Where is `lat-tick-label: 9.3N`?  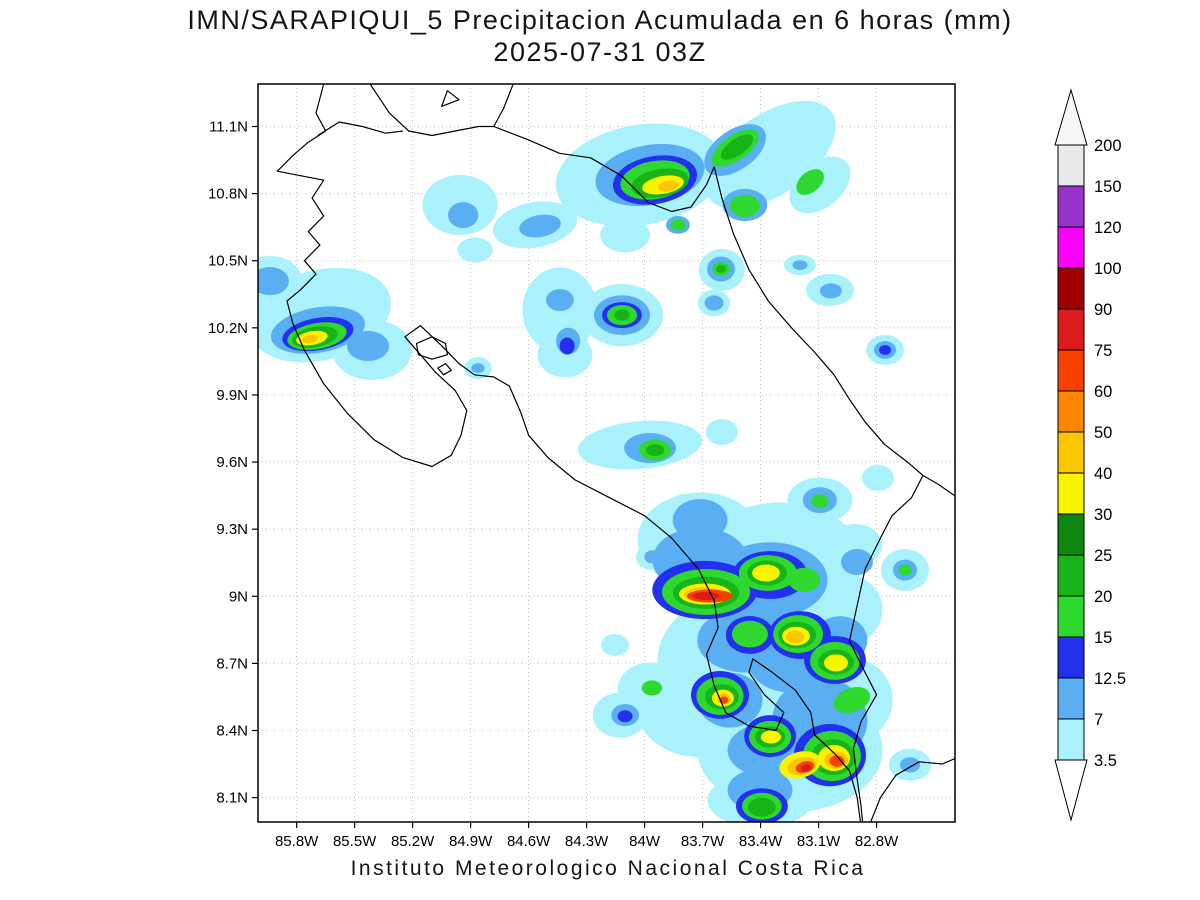
lat-tick-label: 9.3N is located at coordinates (232, 529).